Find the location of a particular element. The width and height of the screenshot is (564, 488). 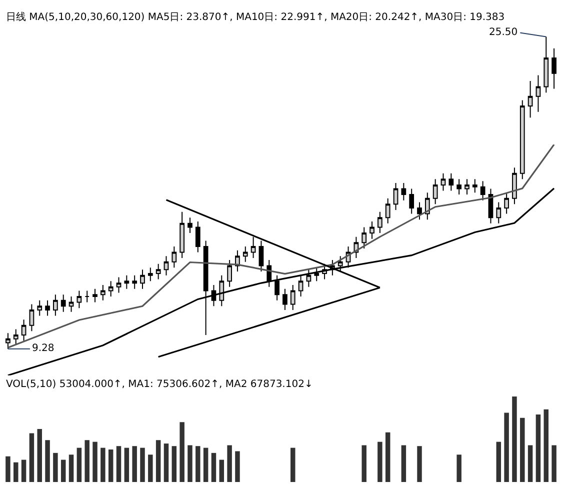

annotation: 9.28 is located at coordinates (43, 348).